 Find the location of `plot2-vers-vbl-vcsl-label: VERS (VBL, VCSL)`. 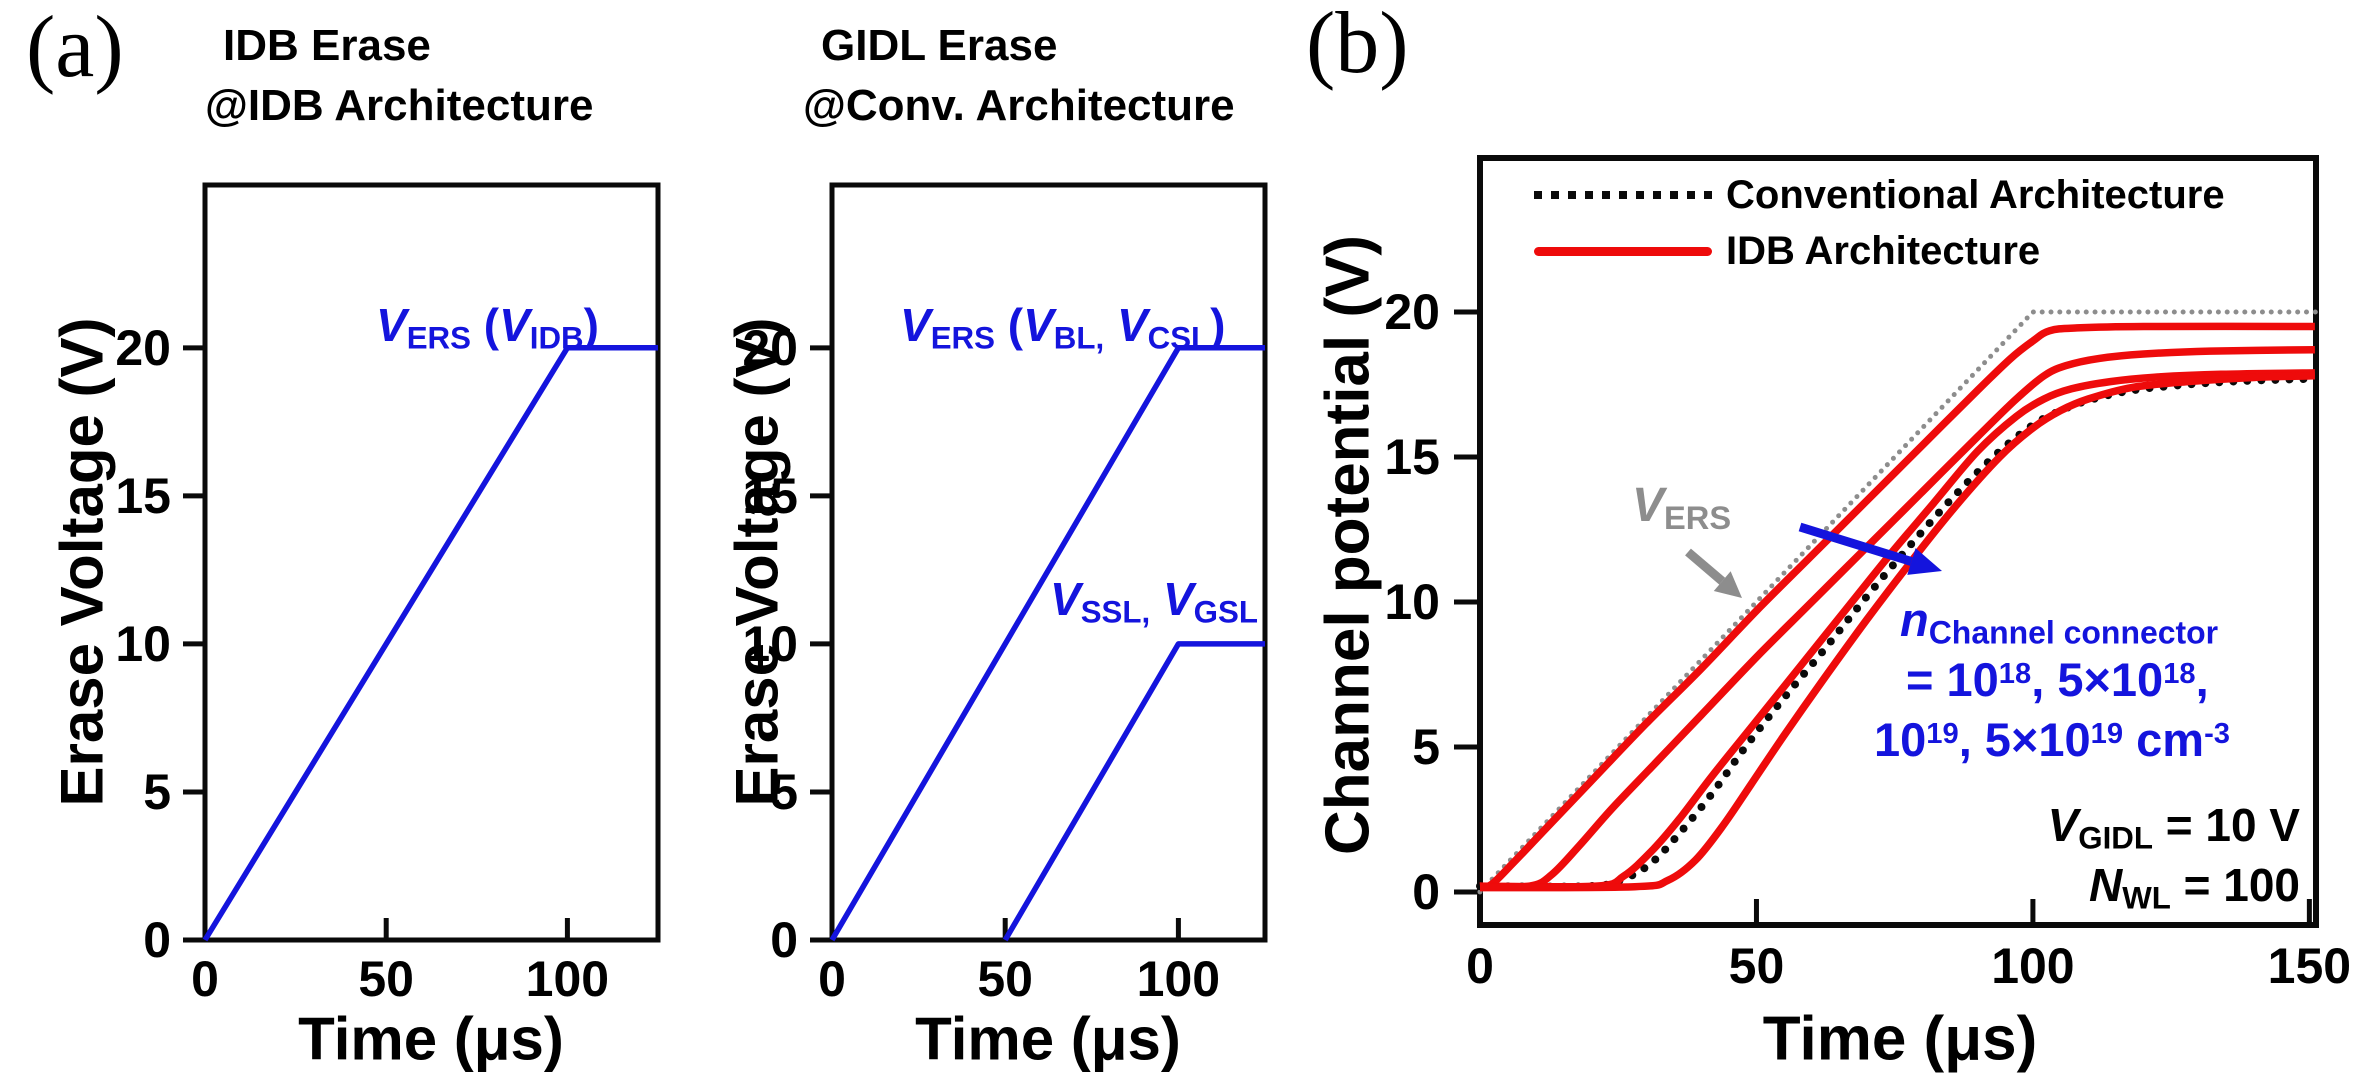

plot2-vers-vbl-vcsl-label: VERS (VBL, VCSL) is located at coordinates (1063, 327).